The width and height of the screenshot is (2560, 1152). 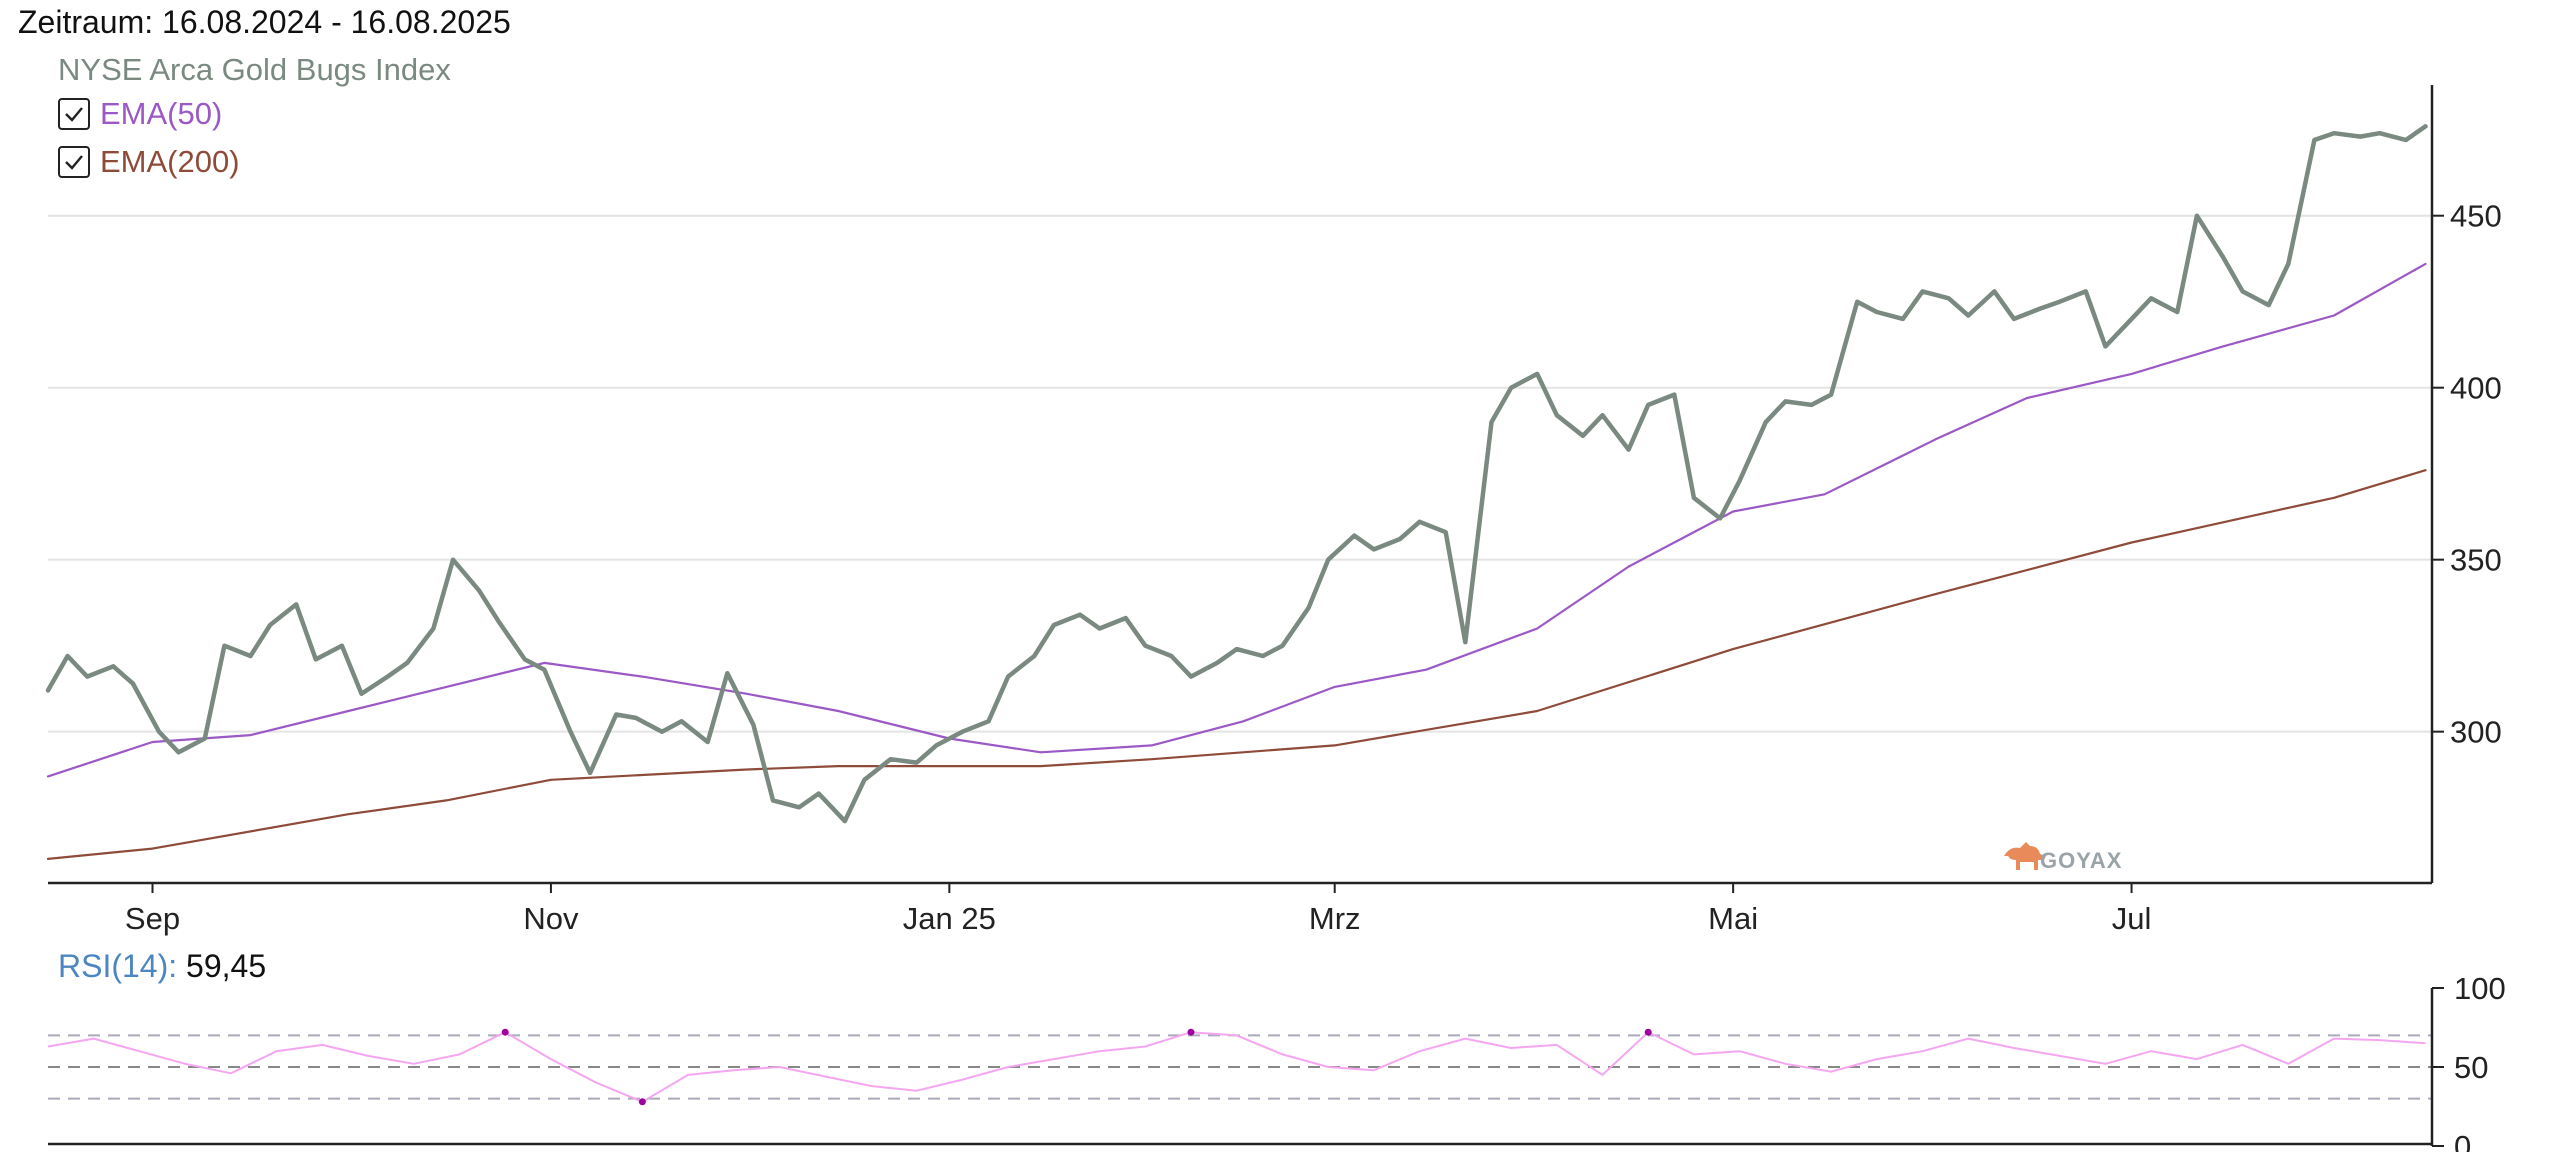 What do you see at coordinates (1733, 918) in the screenshot?
I see `x-tick-label: Mai` at bounding box center [1733, 918].